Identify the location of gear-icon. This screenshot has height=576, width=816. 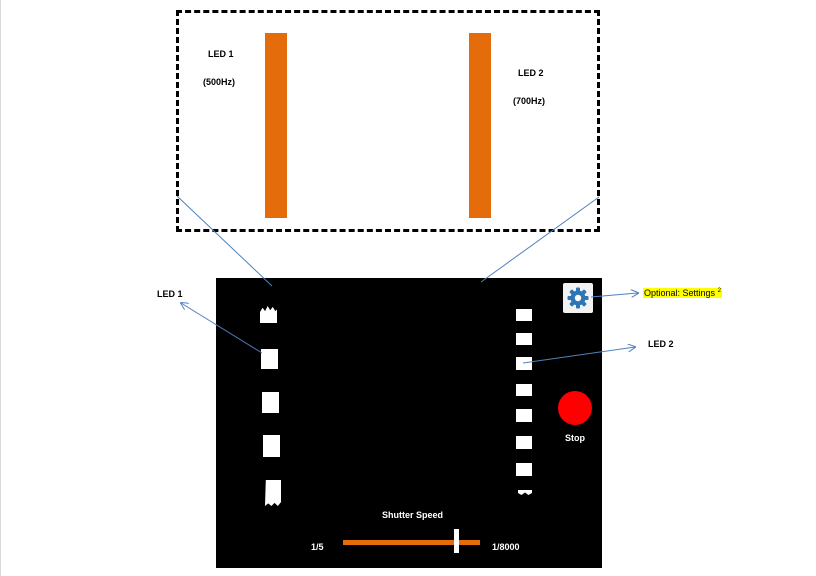
(578, 298).